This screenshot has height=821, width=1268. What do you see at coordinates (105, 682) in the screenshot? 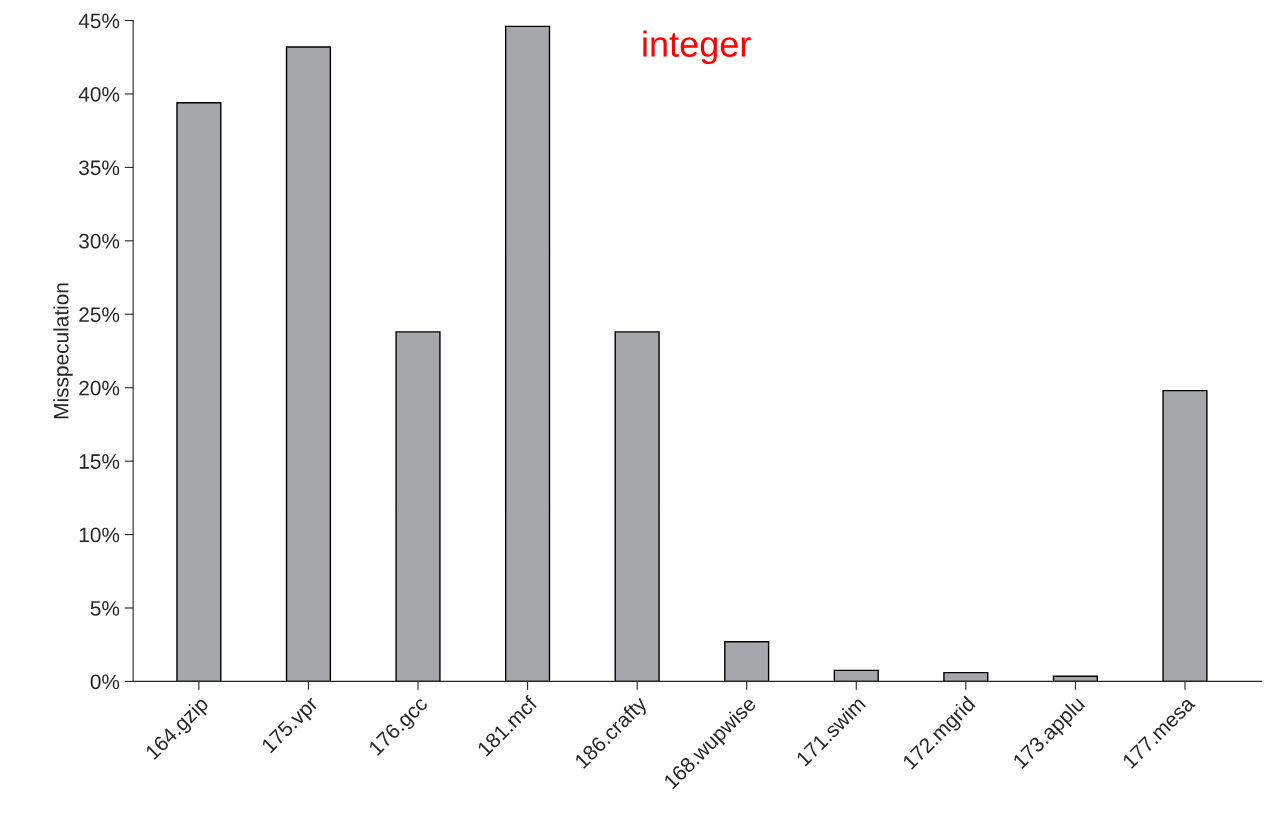
I see `y-tick-label: 0%` at bounding box center [105, 682].